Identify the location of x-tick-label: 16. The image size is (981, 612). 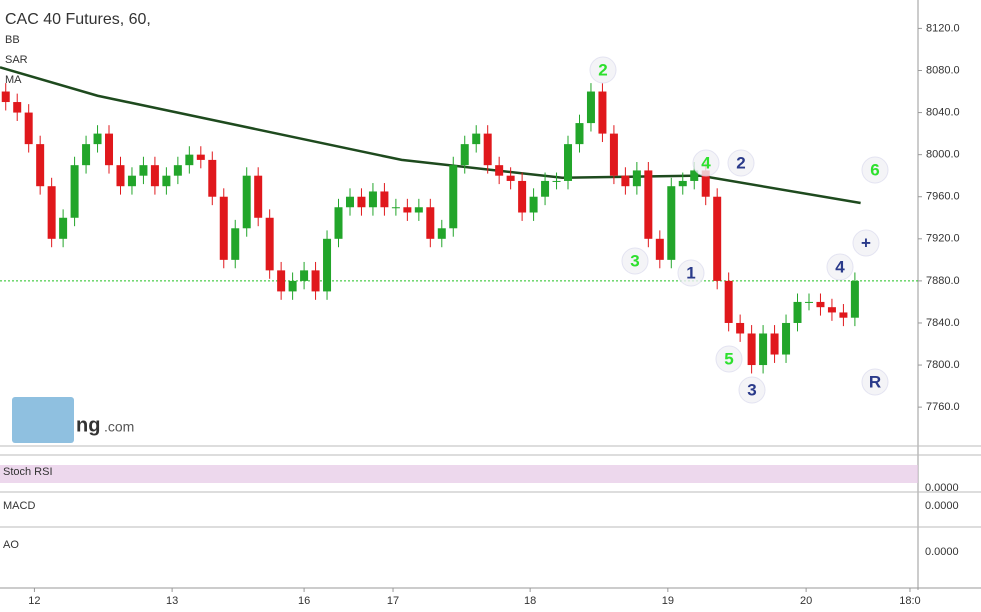
(304, 601).